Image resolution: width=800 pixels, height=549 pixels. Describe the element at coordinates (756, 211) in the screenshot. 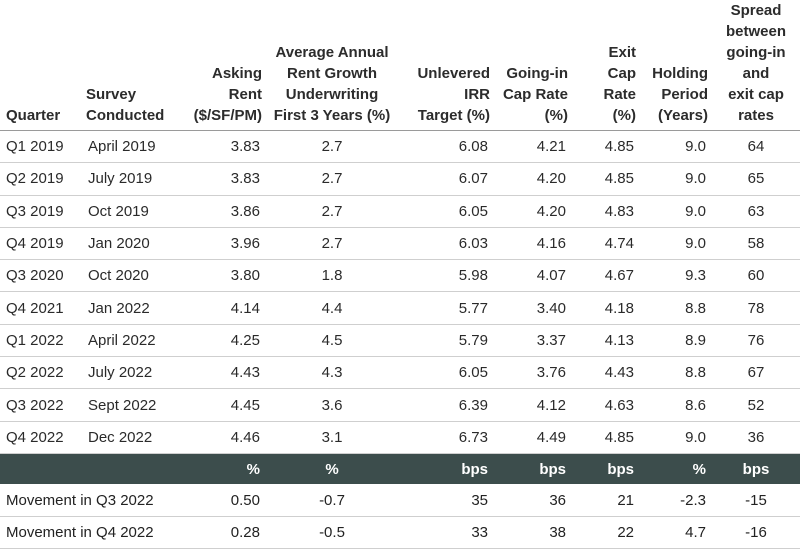

I see `cell-spread: 63` at that location.